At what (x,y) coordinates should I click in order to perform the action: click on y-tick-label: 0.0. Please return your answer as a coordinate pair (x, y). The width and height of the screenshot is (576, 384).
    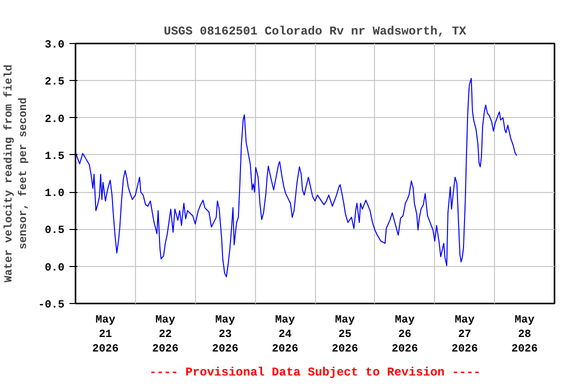
    Looking at the image, I should click on (54, 268).